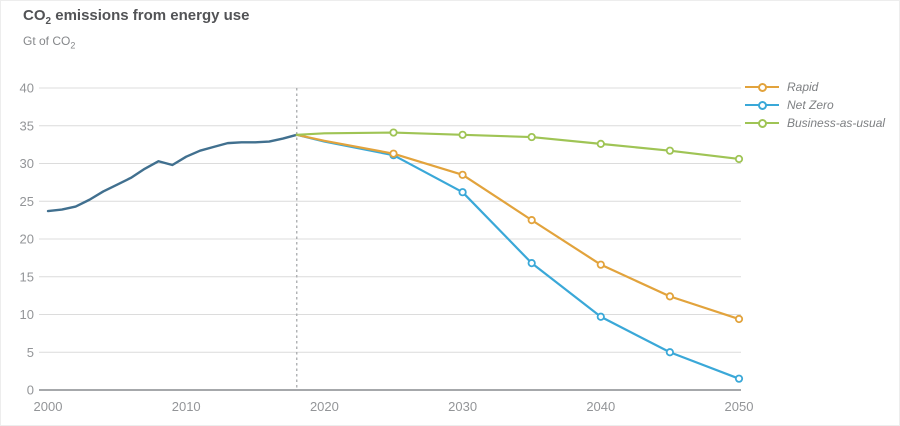 The width and height of the screenshot is (900, 426). What do you see at coordinates (462, 134) in the screenshot?
I see `series-marker-business-as-usual-2030` at bounding box center [462, 134].